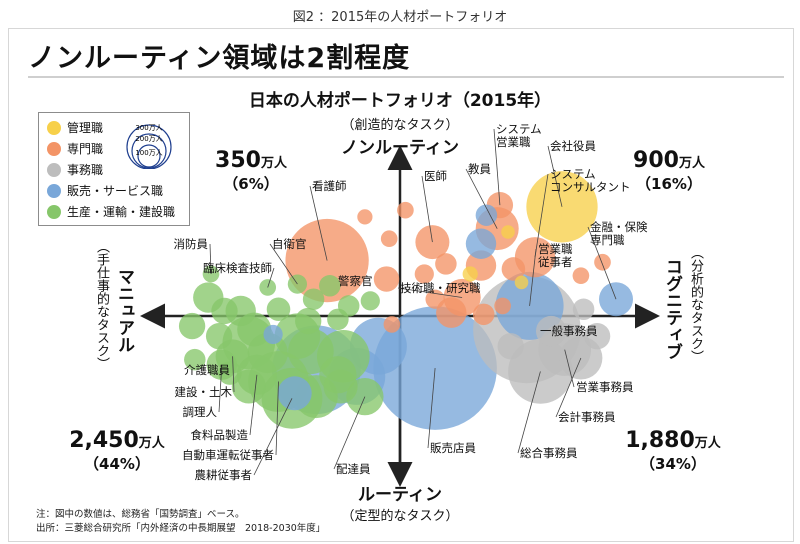 The width and height of the screenshot is (800, 544). I want to click on quadrant-pct: （16%）, so click(669, 184).